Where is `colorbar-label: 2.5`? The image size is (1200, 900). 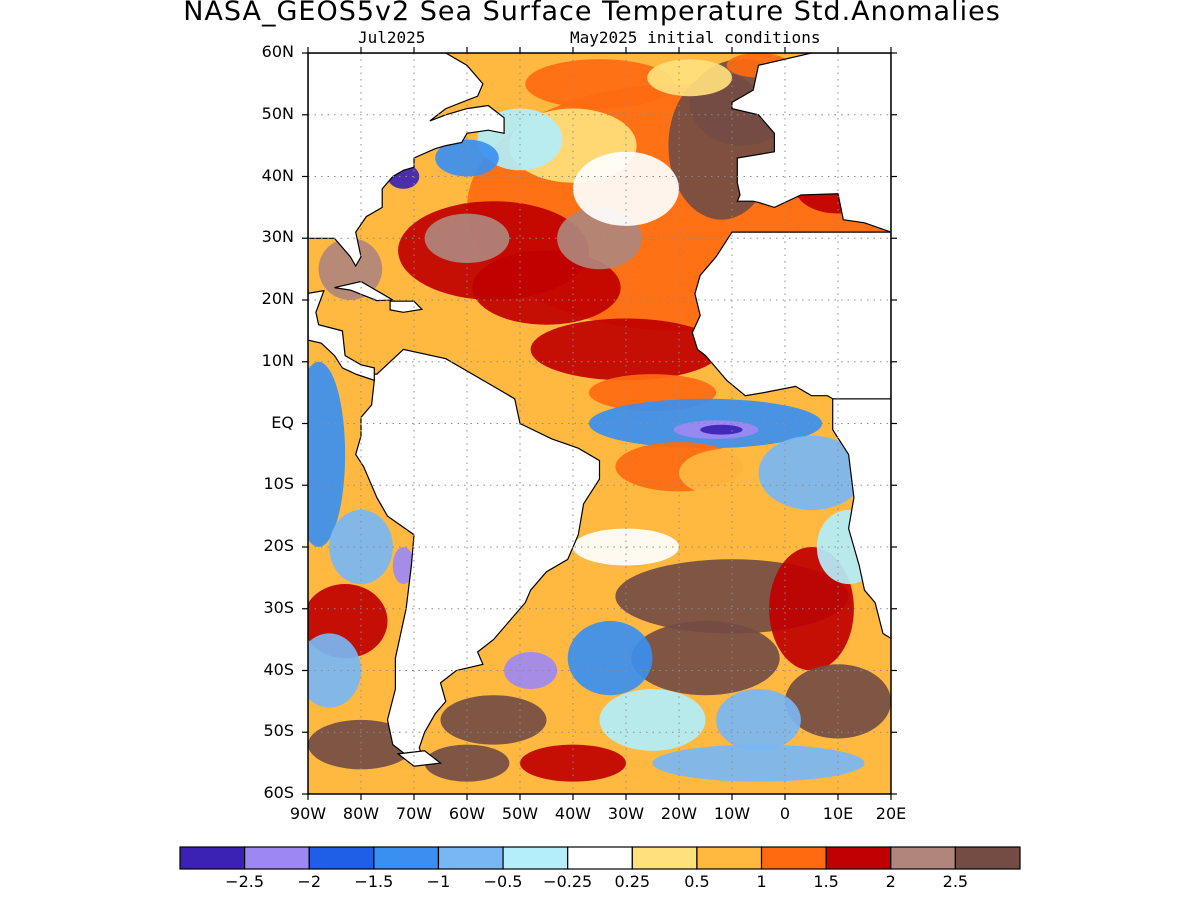
colorbar-label: 2.5 is located at coordinates (955, 881).